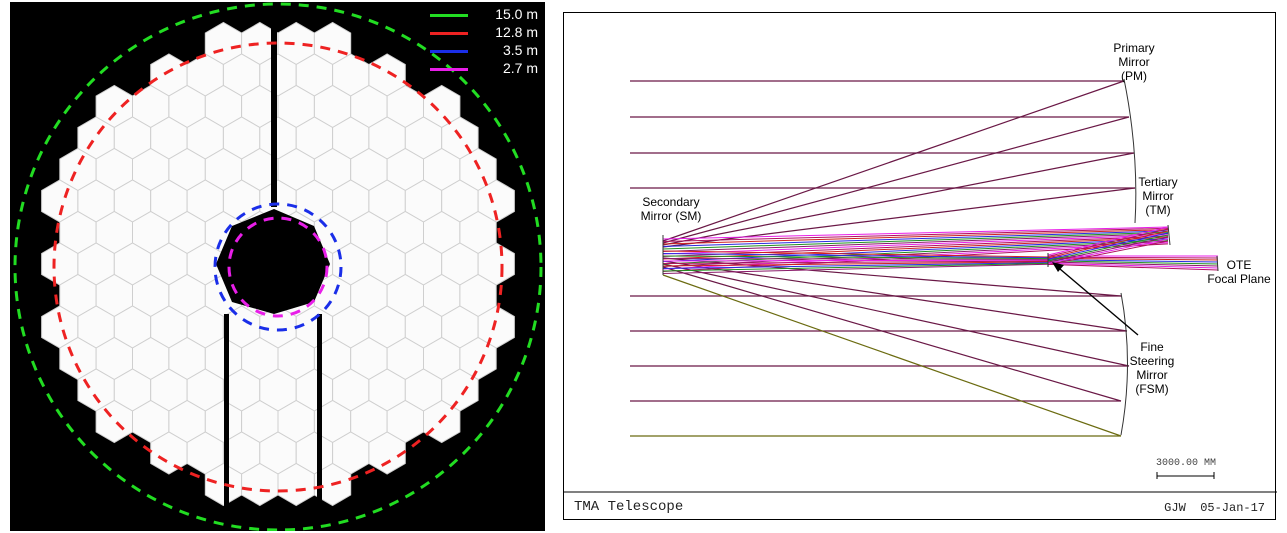  What do you see at coordinates (516, 14) in the screenshot?
I see `legend-label: 15.0 m` at bounding box center [516, 14].